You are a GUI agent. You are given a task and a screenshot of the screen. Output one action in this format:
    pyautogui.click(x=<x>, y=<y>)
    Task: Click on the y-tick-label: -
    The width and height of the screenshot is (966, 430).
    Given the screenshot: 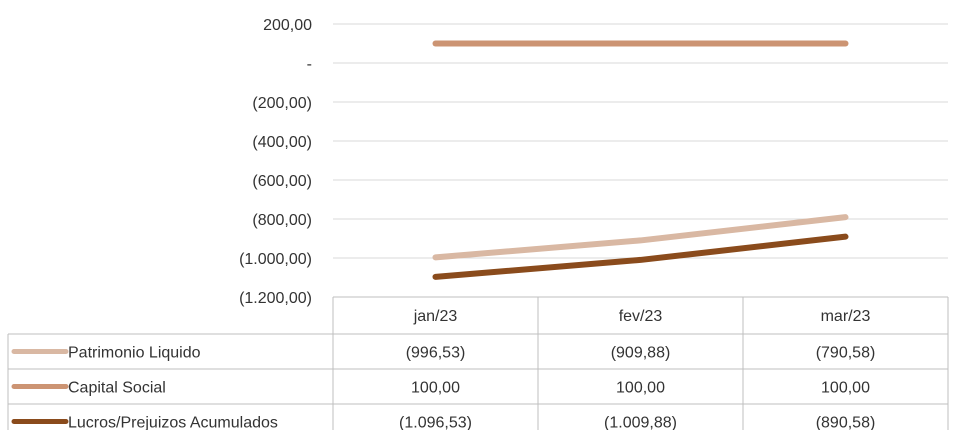 What is the action you would take?
    pyautogui.click(x=309, y=64)
    